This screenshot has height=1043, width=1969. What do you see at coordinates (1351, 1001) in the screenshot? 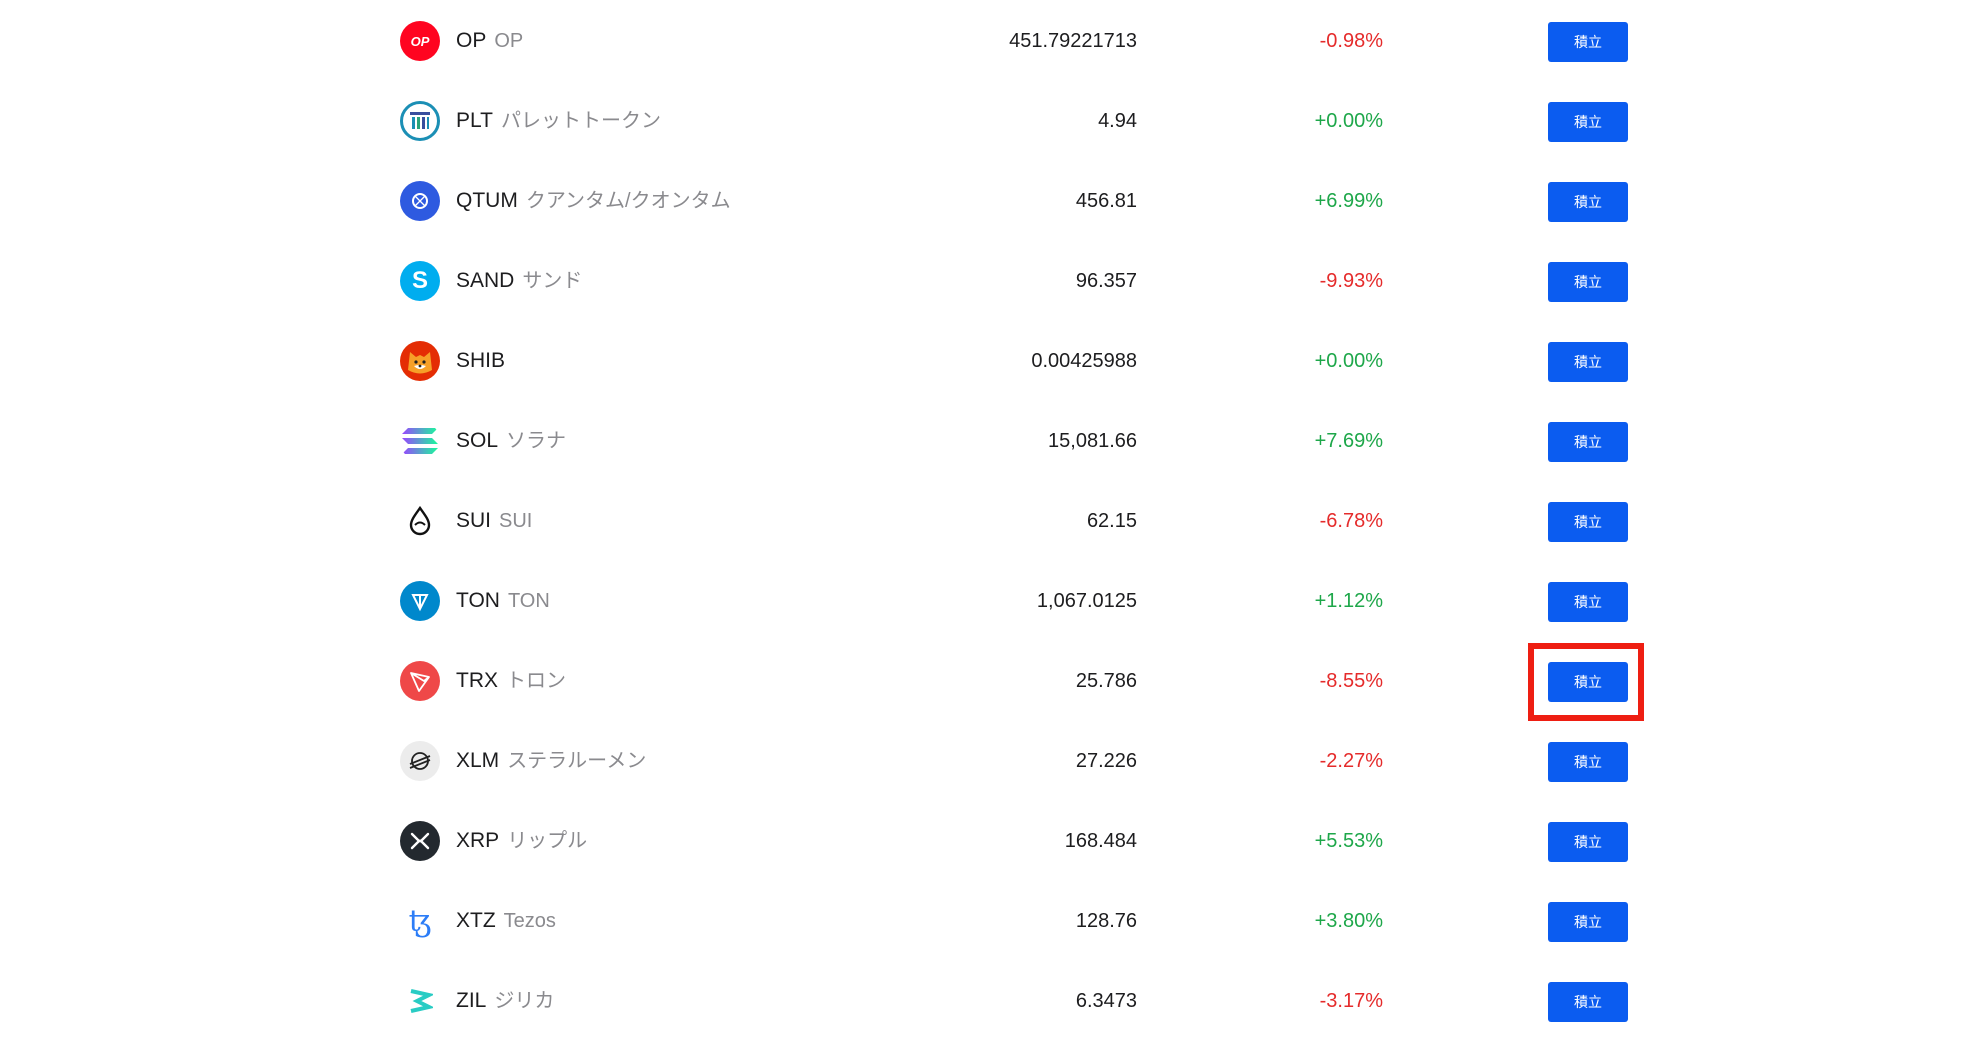
I see `coin-change: -3.17%` at bounding box center [1351, 1001].